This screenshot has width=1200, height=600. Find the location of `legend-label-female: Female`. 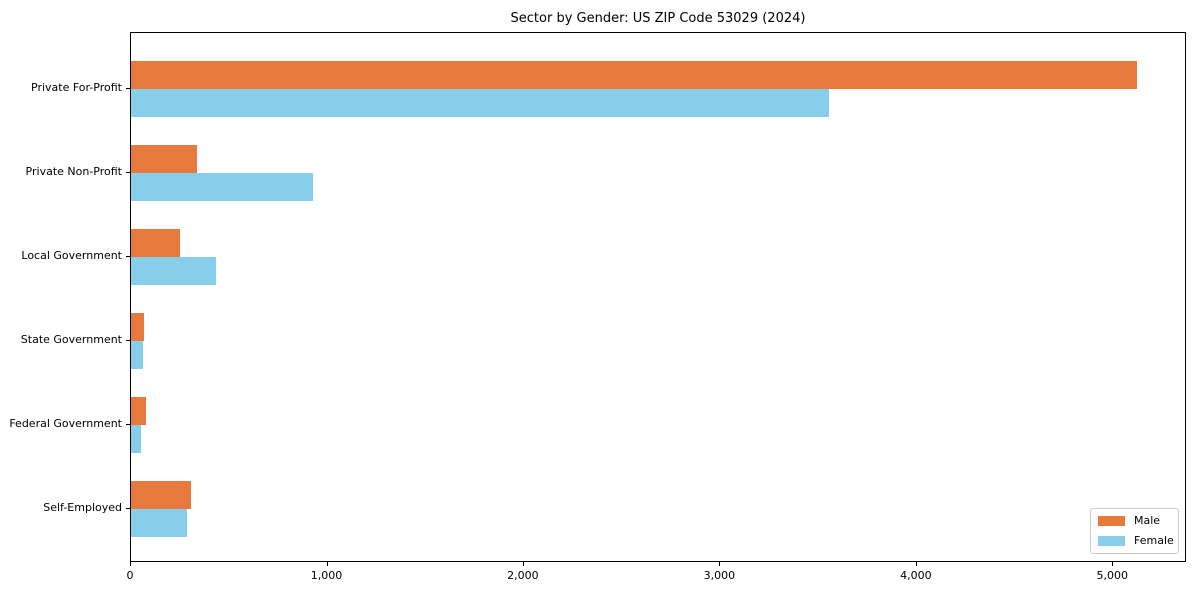

legend-label-female: Female is located at coordinates (1154, 540).